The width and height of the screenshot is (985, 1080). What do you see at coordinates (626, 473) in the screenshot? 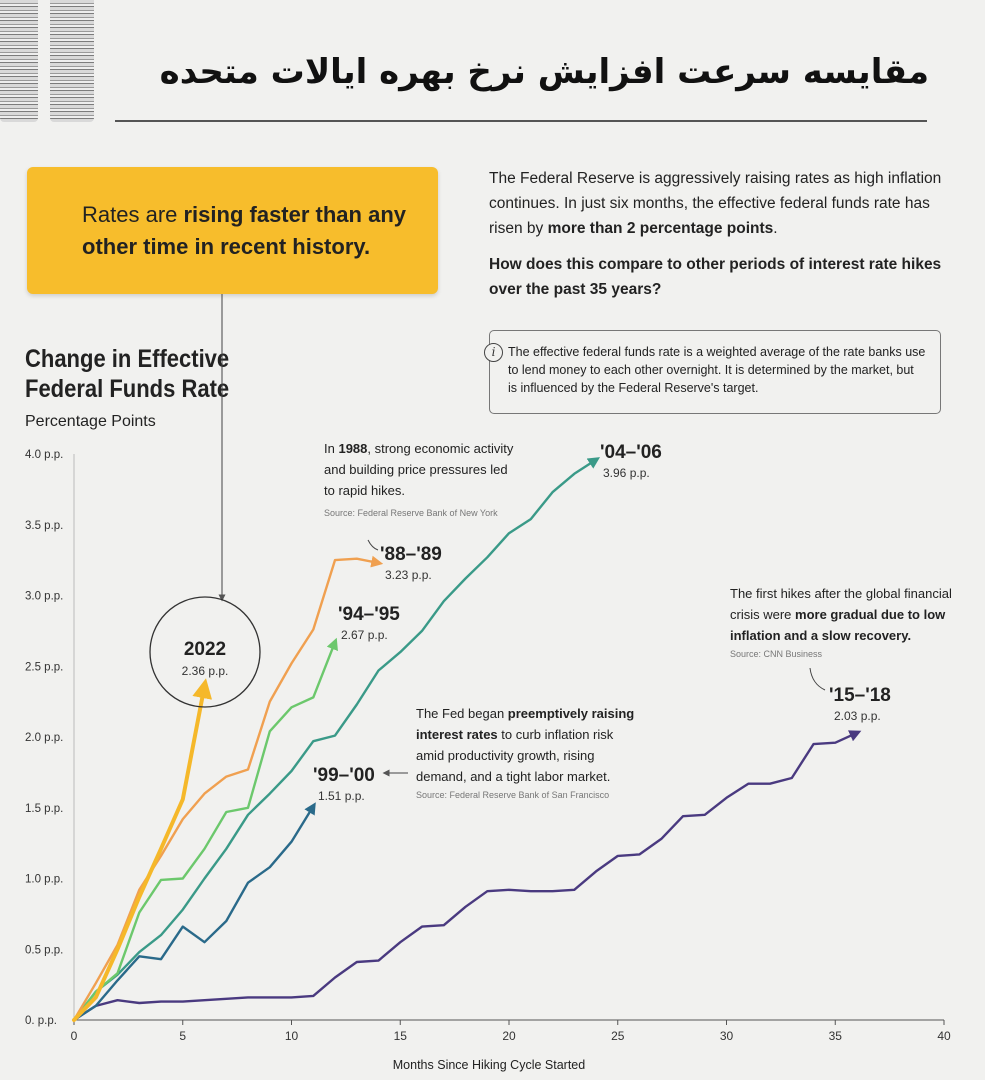
I see `series-value-04-06: 3.96 p.p.` at bounding box center [626, 473].